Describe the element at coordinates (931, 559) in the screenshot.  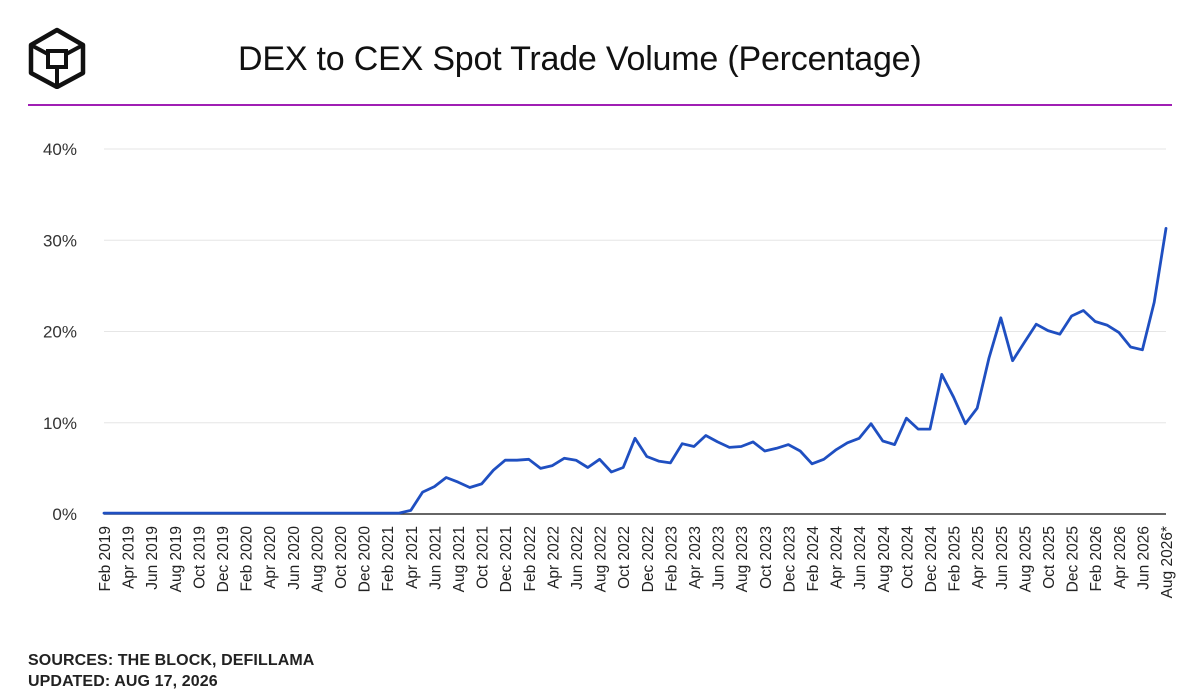
I see `x-tick-label: Dec 2024` at that location.